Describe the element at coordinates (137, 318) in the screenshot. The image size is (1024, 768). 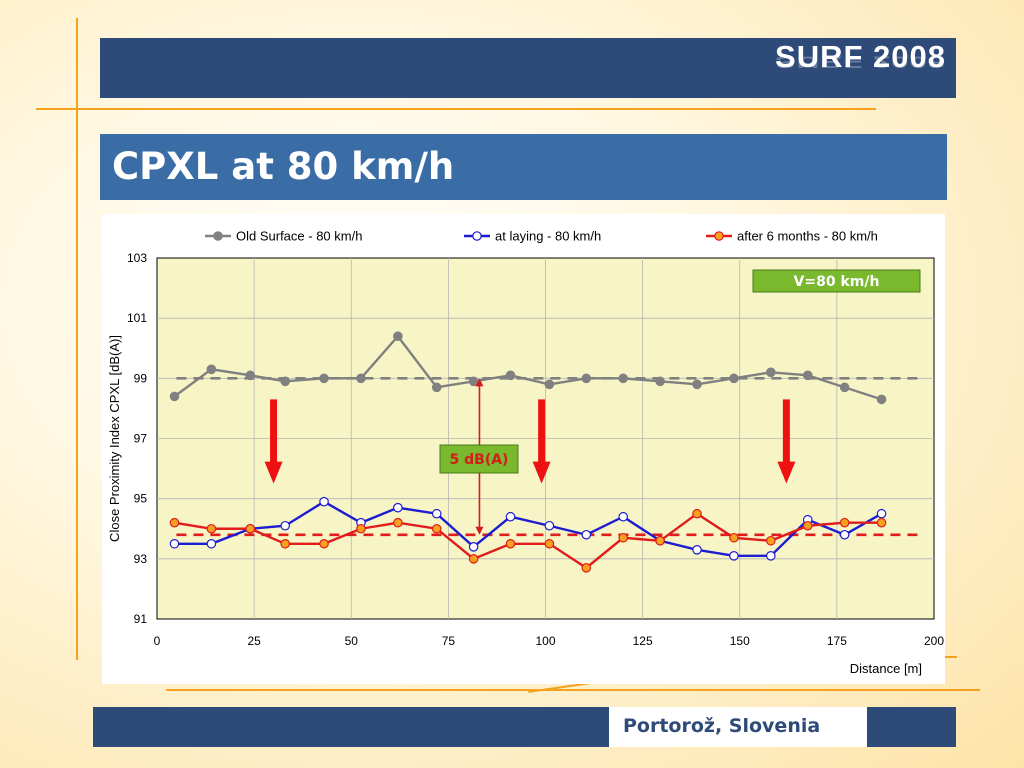
I see `y-tick-label: 101` at that location.